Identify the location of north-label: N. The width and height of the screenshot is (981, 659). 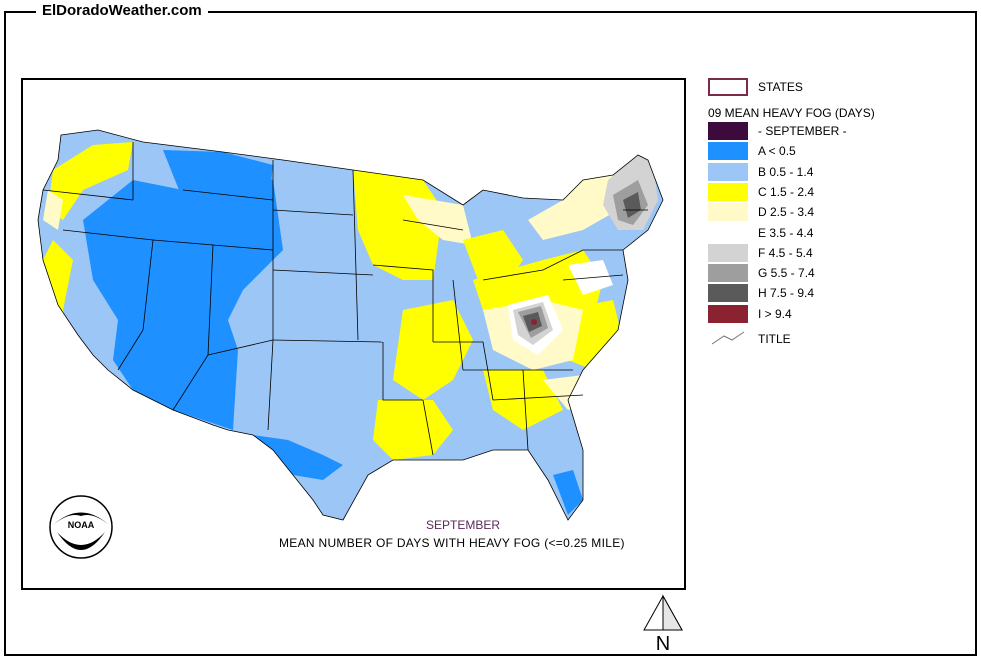
(663, 643).